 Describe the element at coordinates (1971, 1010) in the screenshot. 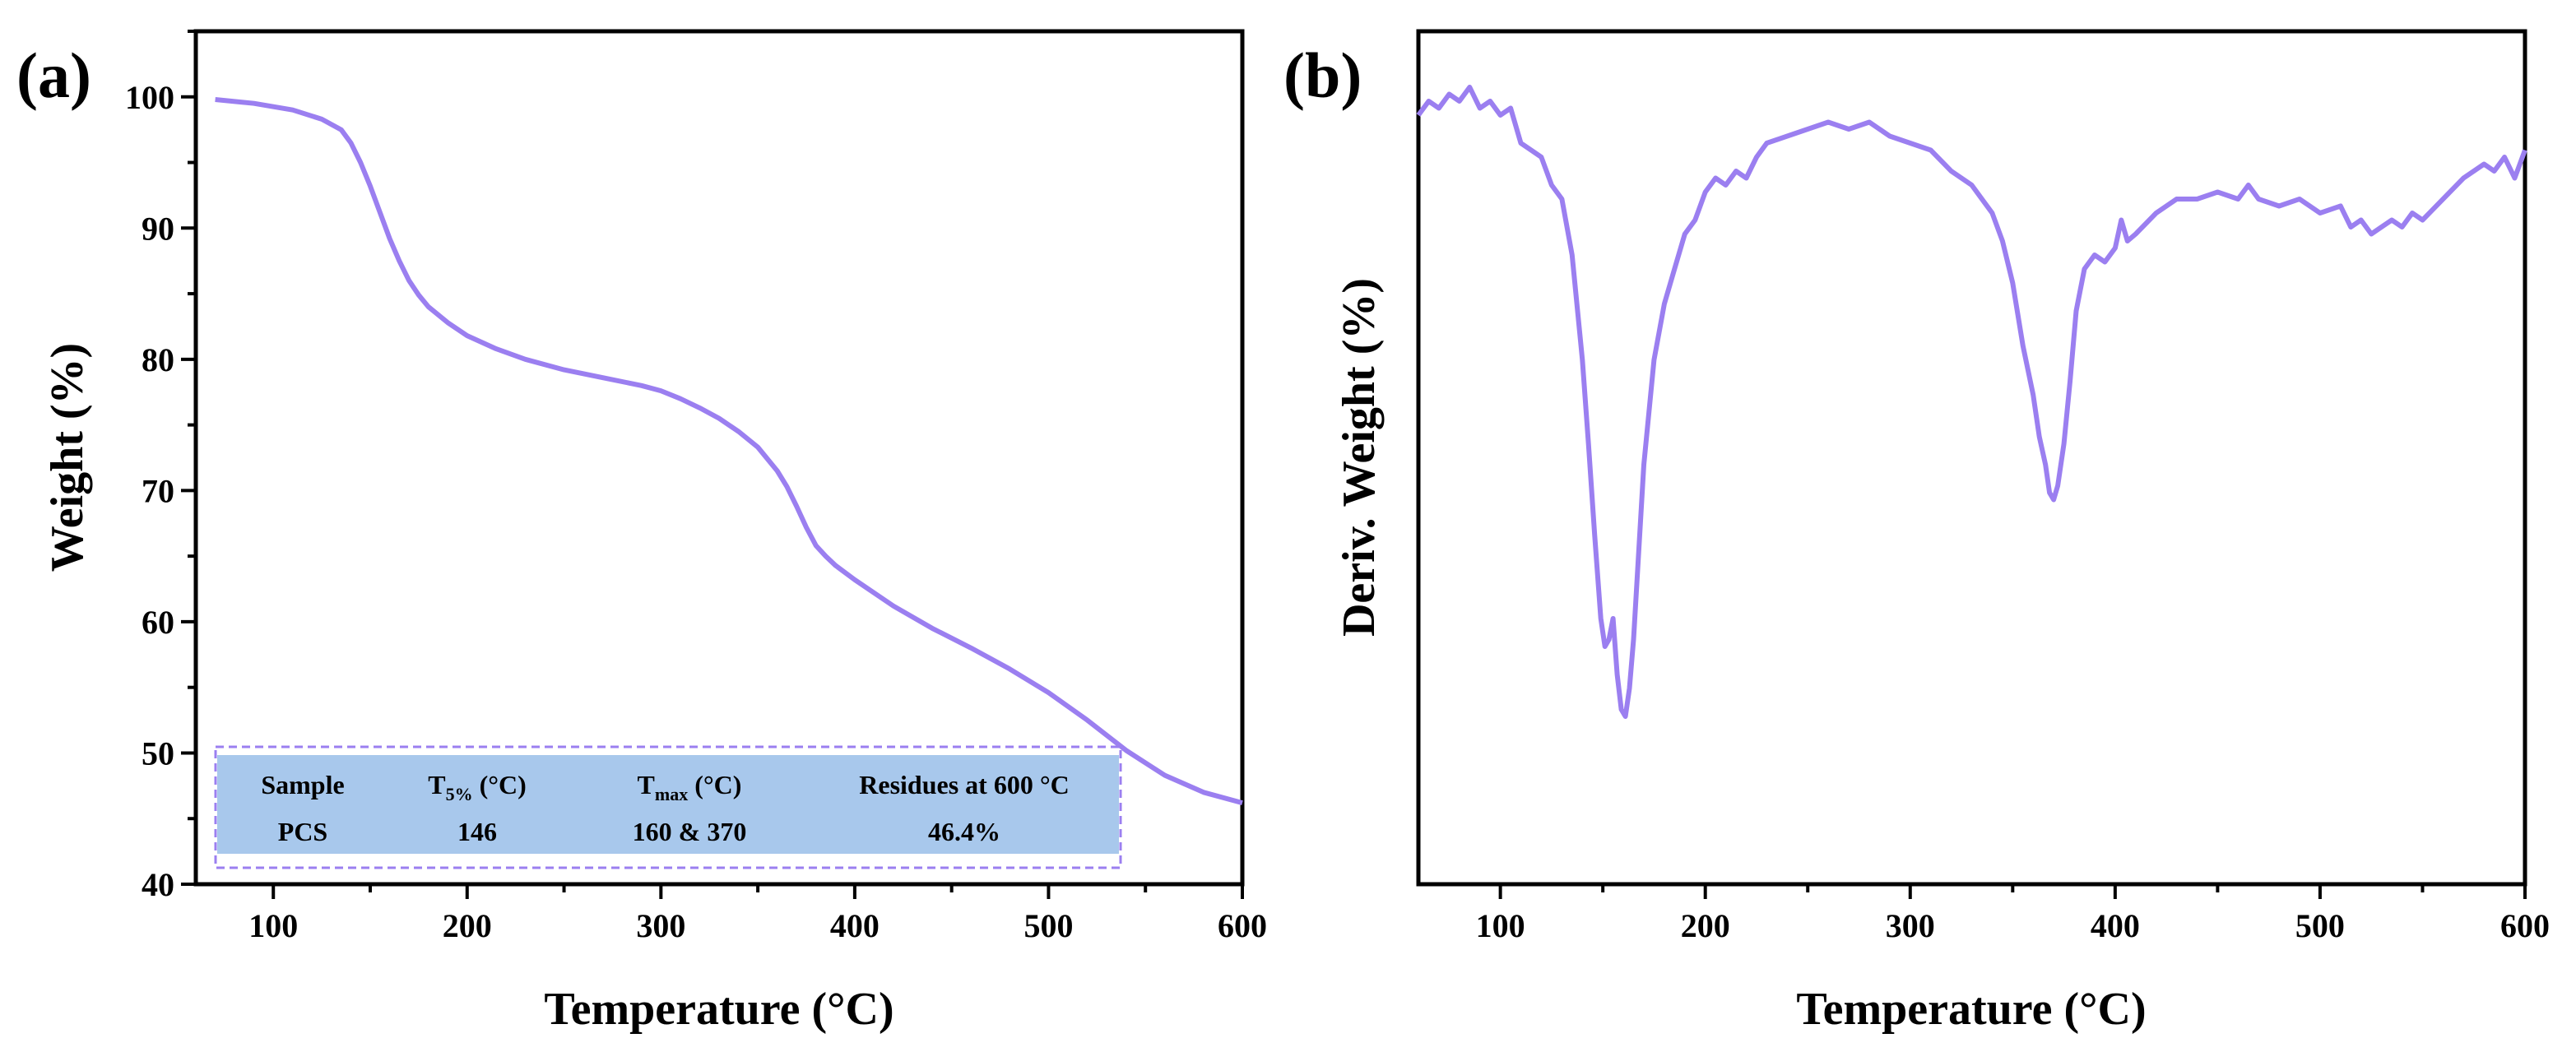

I see `panel-b-x-axis-title: Temperature (°C)` at that location.